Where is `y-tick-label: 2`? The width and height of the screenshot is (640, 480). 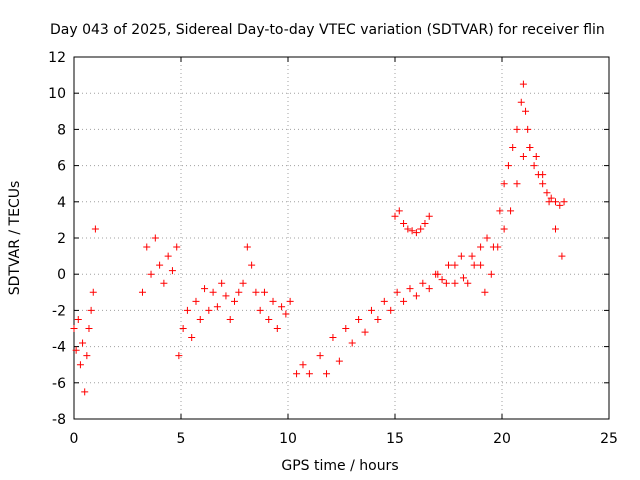
y-tick-label: 2 is located at coordinates (61, 239).